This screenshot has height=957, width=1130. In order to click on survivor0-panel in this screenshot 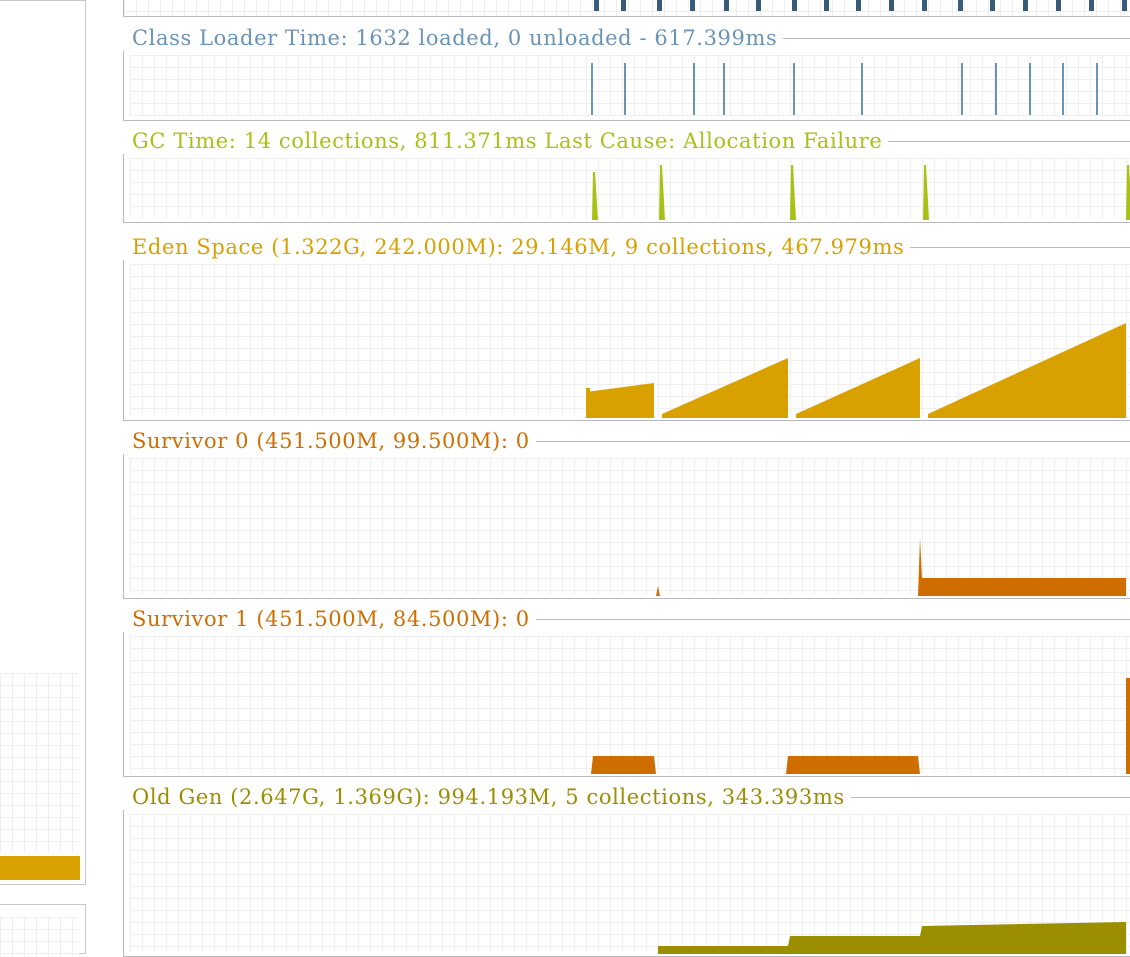, I will do `click(626, 520)`.